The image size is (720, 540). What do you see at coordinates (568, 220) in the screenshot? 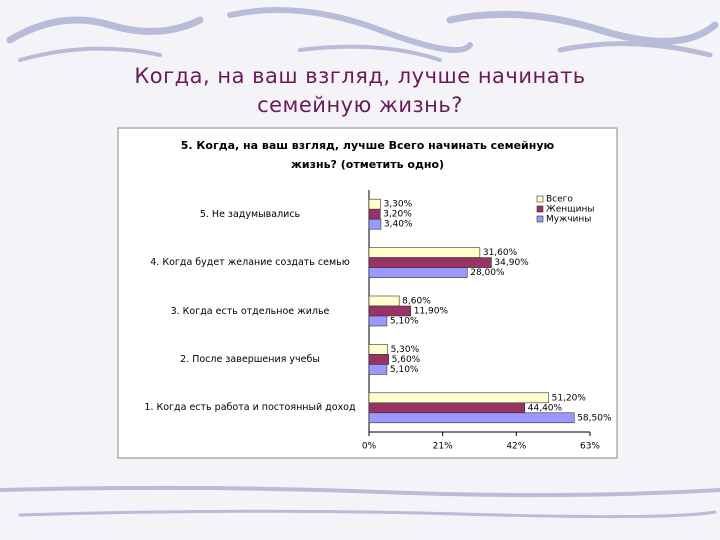
I see `legend-label: Мужчины` at bounding box center [568, 220].